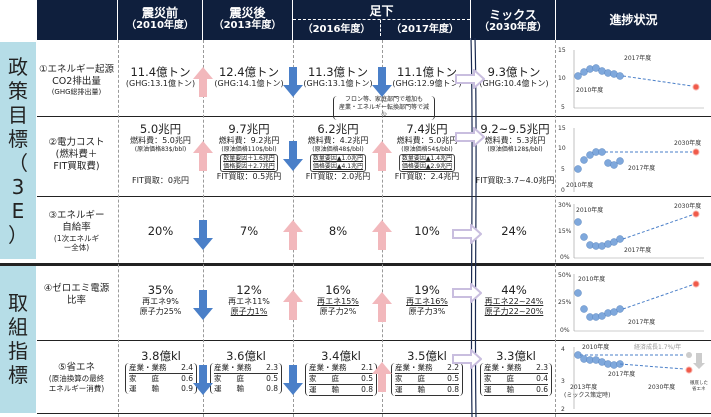 This screenshot has height=417, width=711. Describe the element at coordinates (249, 83) in the screenshot. I see `value-sub: (GHG:14.1億トン)` at that location.